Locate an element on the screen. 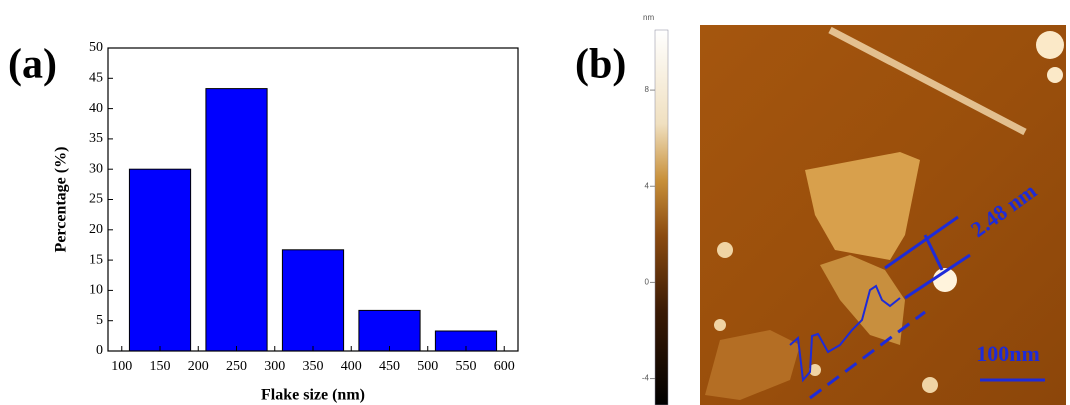 Image resolution: width=1070 pixels, height=405 pixels. y-tick-label: 30 is located at coordinates (96, 168).